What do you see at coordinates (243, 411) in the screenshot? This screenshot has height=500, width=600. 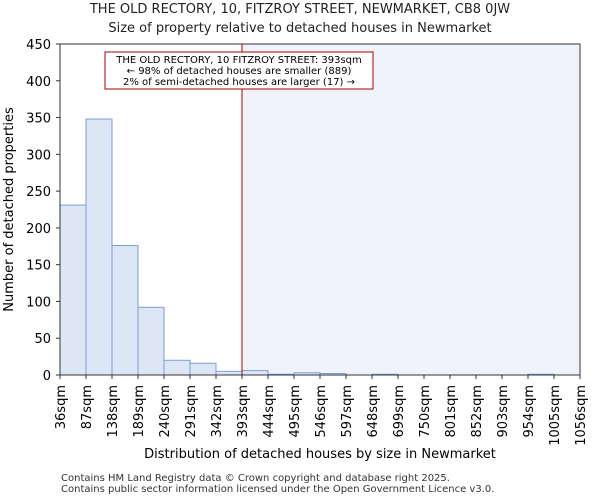 I see `x-tick-label: 393sqm` at bounding box center [243, 411].